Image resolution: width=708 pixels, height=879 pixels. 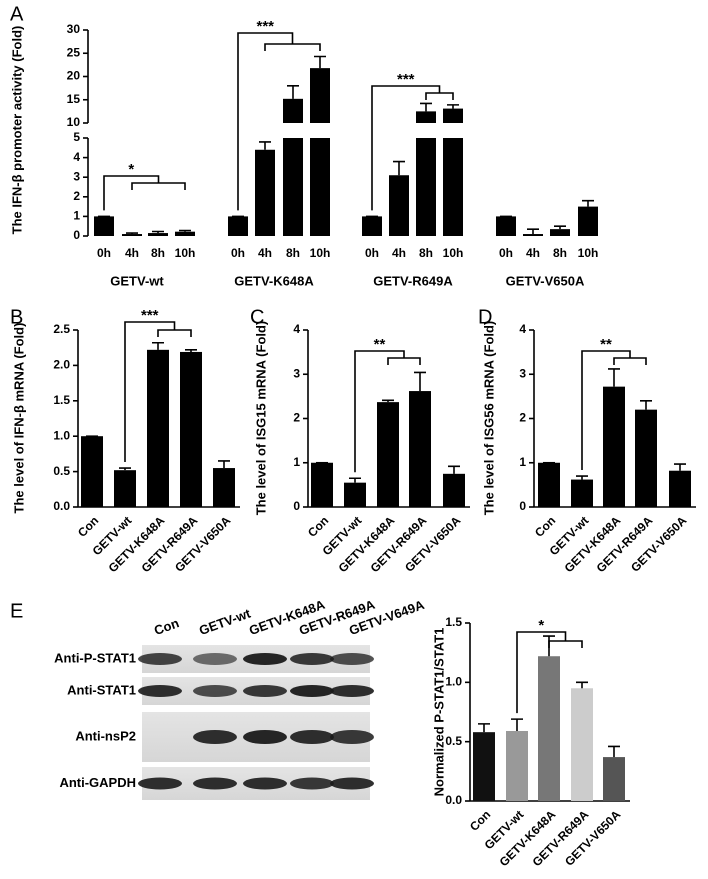 I want to click on y-tick-label: 20, so click(x=74, y=76).